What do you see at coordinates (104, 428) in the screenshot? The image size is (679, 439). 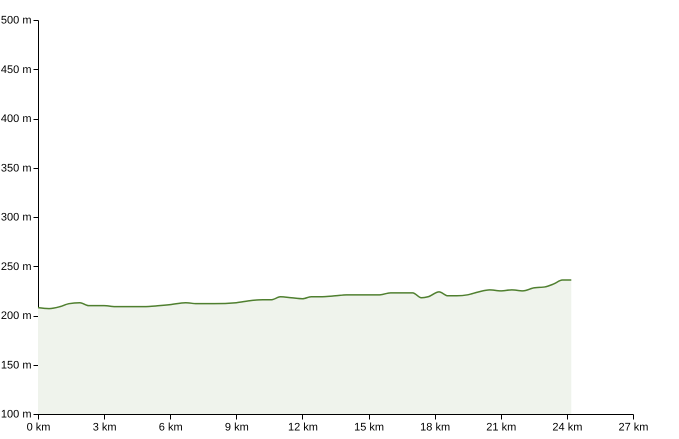 I see `x-tick-label: 3 km` at bounding box center [104, 428].